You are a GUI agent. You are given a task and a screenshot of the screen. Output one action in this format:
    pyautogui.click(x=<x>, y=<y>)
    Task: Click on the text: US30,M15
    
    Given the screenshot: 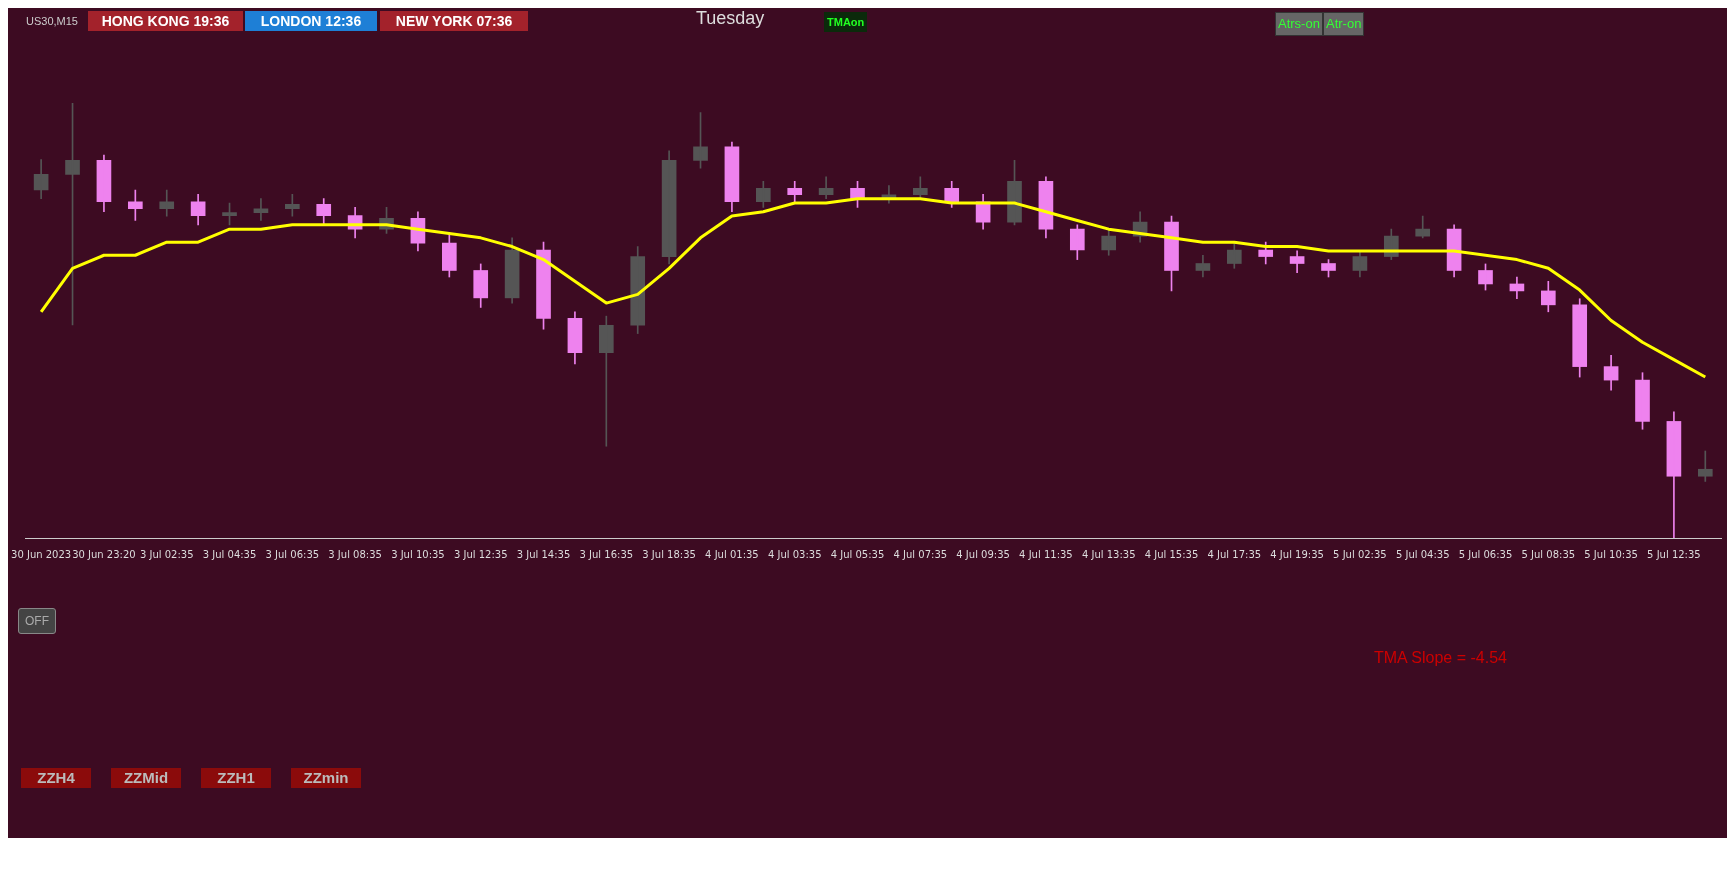 What is the action you would take?
    pyautogui.click(x=52, y=21)
    